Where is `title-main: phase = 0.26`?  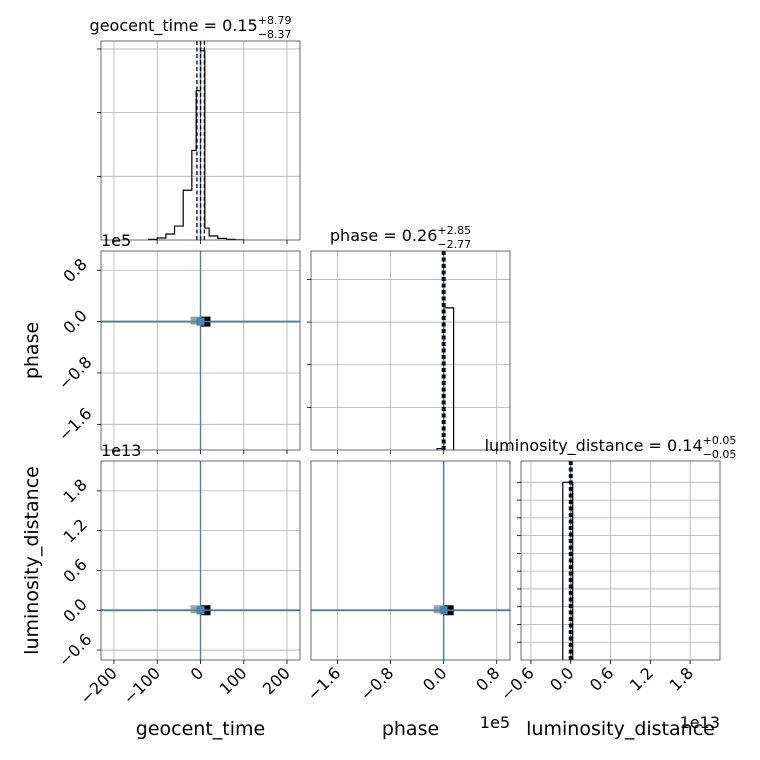 title-main: phase = 0.26 is located at coordinates (383, 235).